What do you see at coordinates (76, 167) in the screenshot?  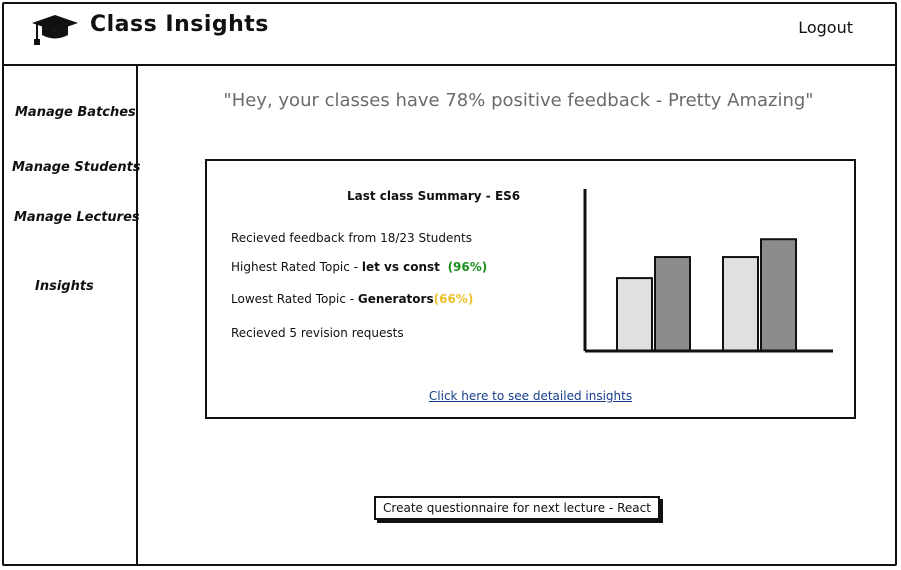 I see `sidebar-item-manage-students: Manage Students` at bounding box center [76, 167].